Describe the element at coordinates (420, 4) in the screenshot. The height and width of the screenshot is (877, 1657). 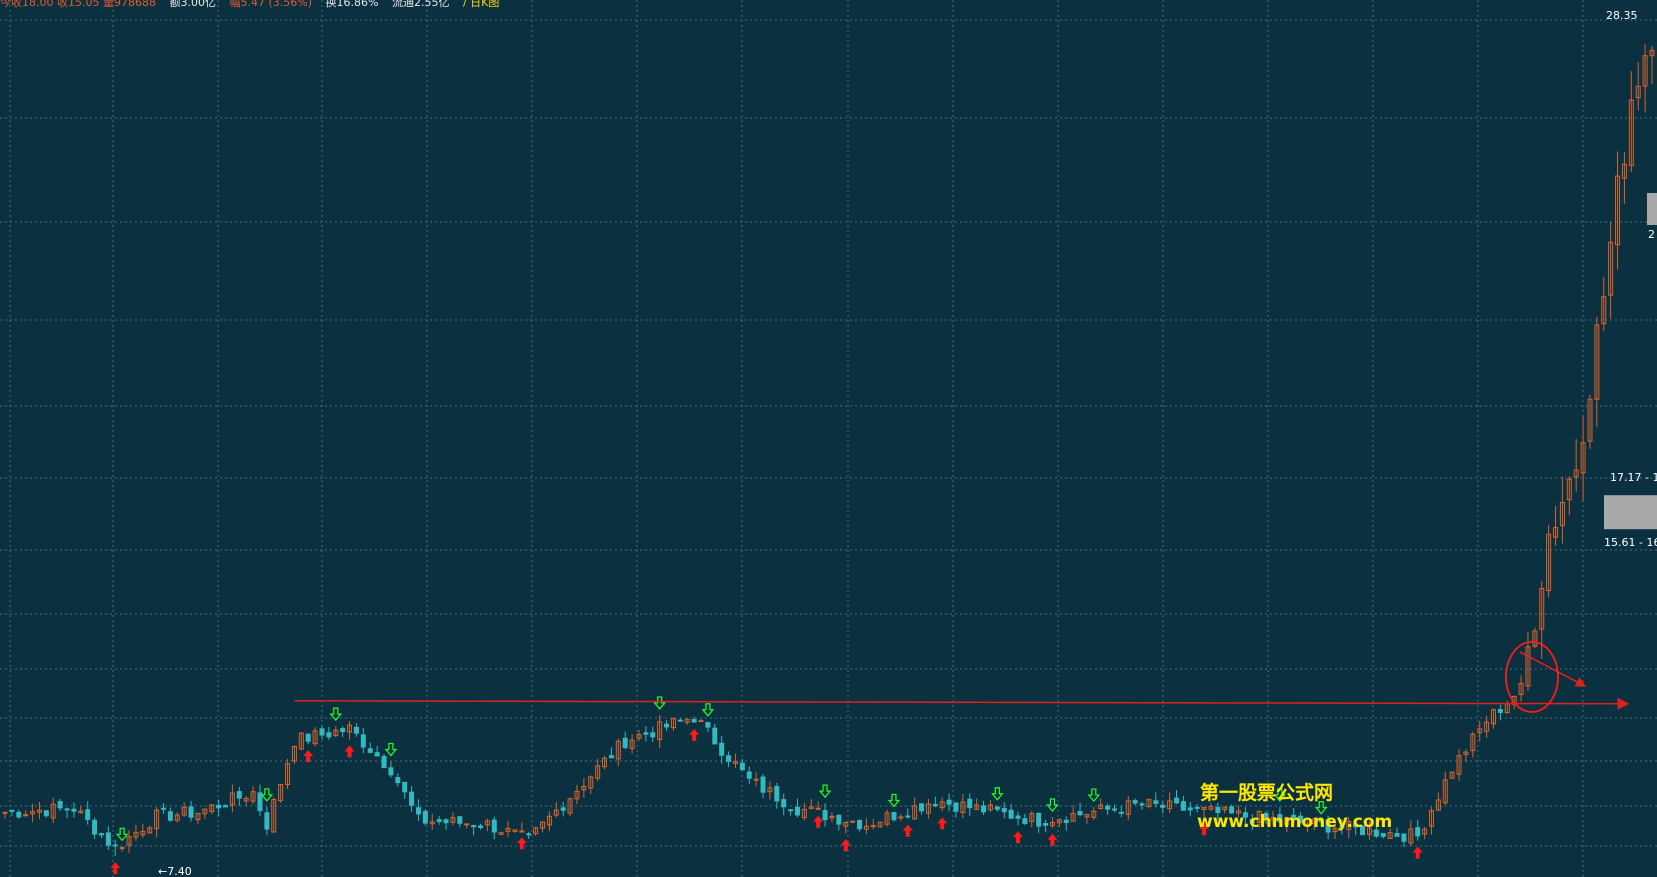
I see `quote-float-shares: 流通2.55亿` at that location.